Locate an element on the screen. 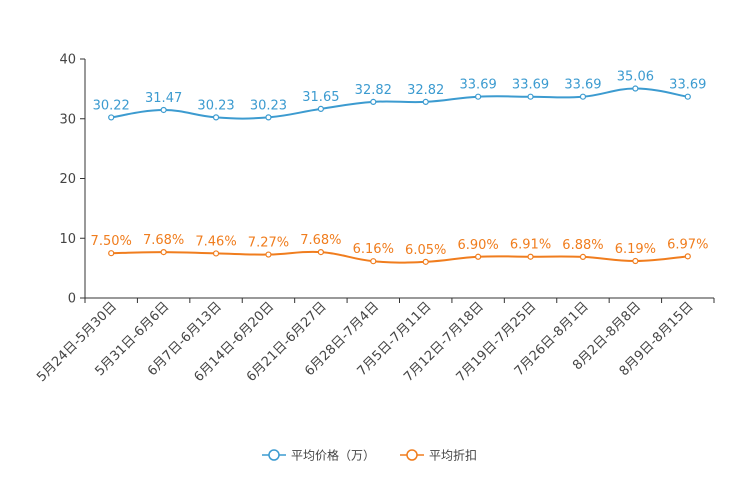 This screenshot has height=496, width=744. legend-label: 平均价格（万） is located at coordinates (333, 455).